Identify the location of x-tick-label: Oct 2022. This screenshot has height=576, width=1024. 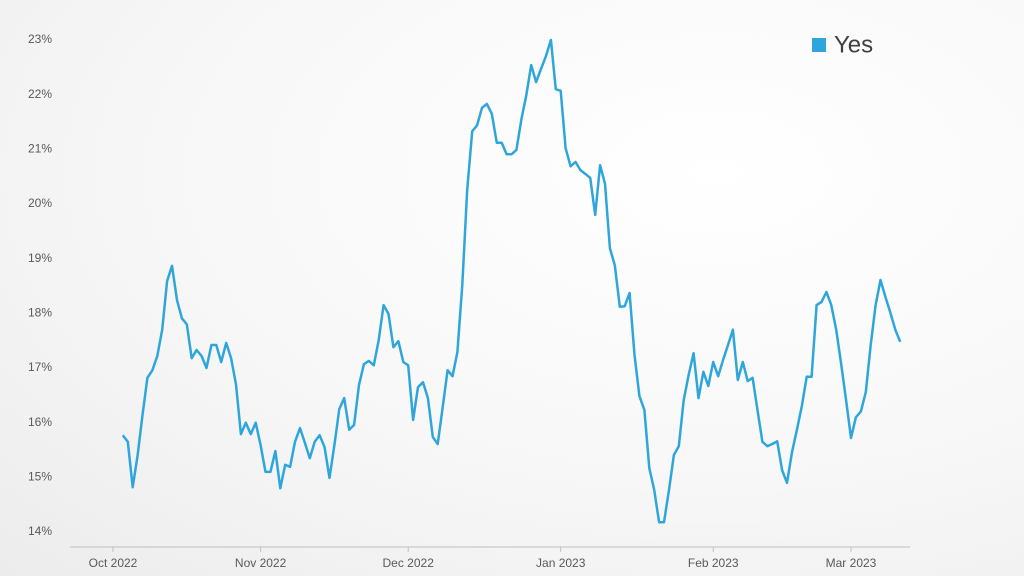
(113, 563).